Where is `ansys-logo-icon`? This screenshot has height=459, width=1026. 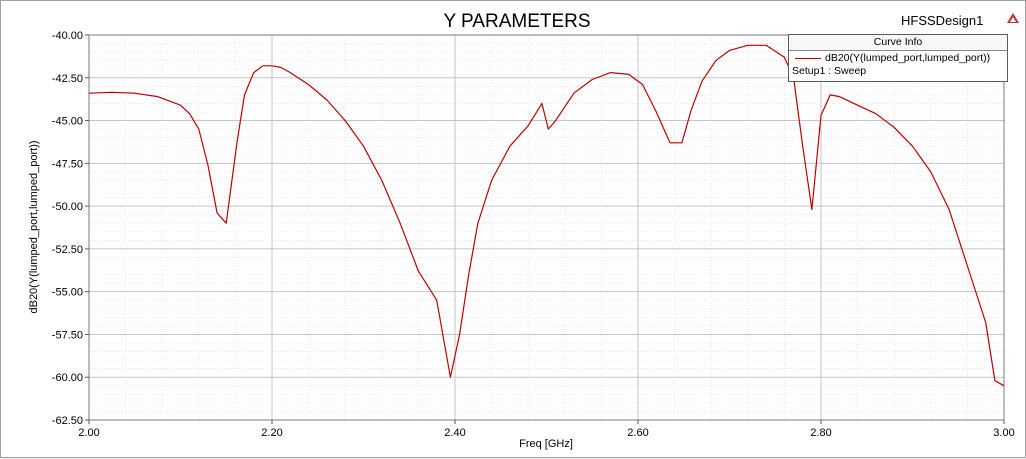
ansys-logo-icon is located at coordinates (1013, 18).